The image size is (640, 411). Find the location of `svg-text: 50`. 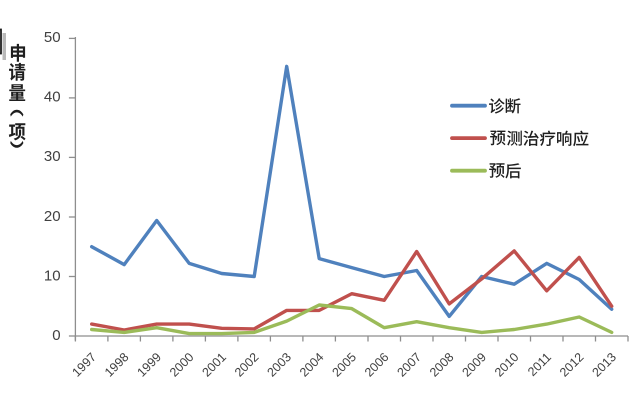

svg-text: 50 is located at coordinates (52, 37).